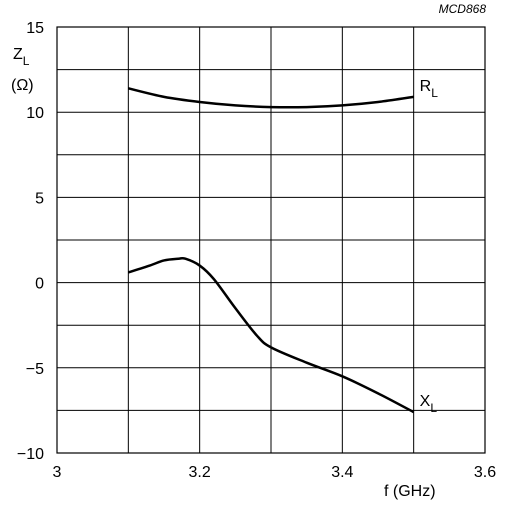 Image resolution: width=505 pixels, height=506 pixels. Describe the element at coordinates (35, 28) in the screenshot. I see `y-tick-label: 15` at that location.